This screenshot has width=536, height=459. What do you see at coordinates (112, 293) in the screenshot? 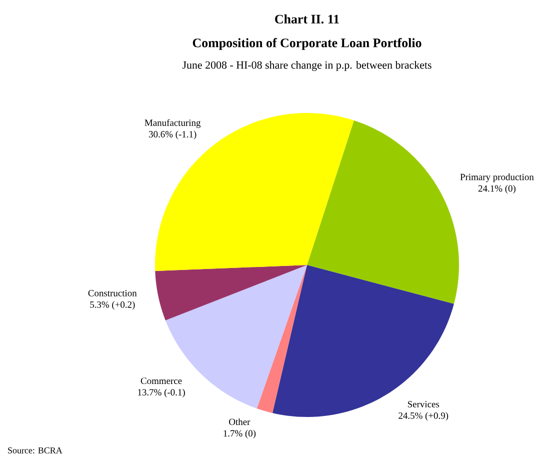
I see `slice-label: Construction` at bounding box center [112, 293].